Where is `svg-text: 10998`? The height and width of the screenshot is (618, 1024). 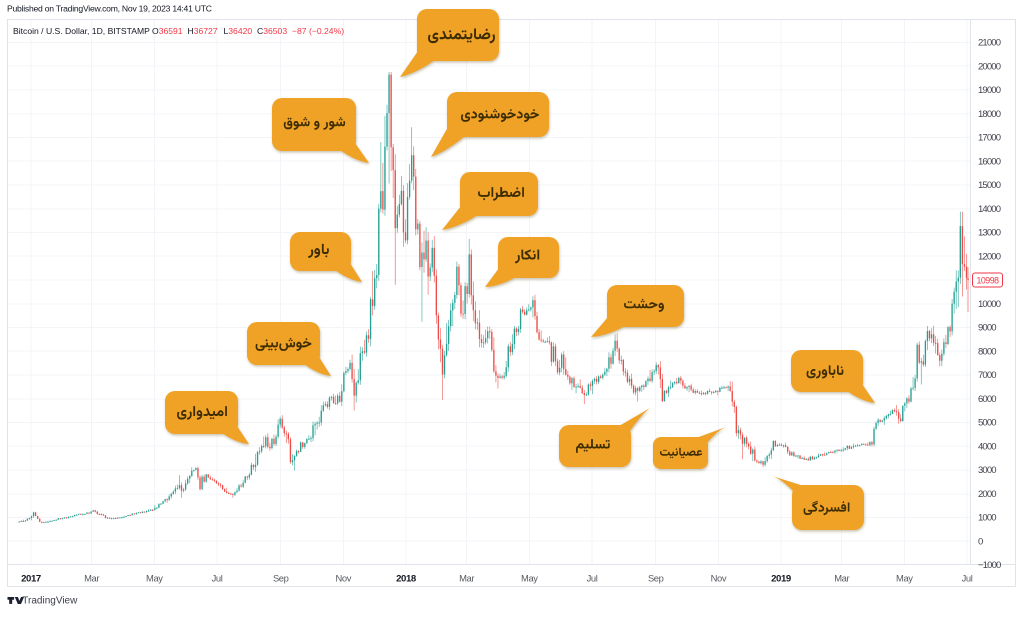 svg-text: 10998 is located at coordinates (988, 280).